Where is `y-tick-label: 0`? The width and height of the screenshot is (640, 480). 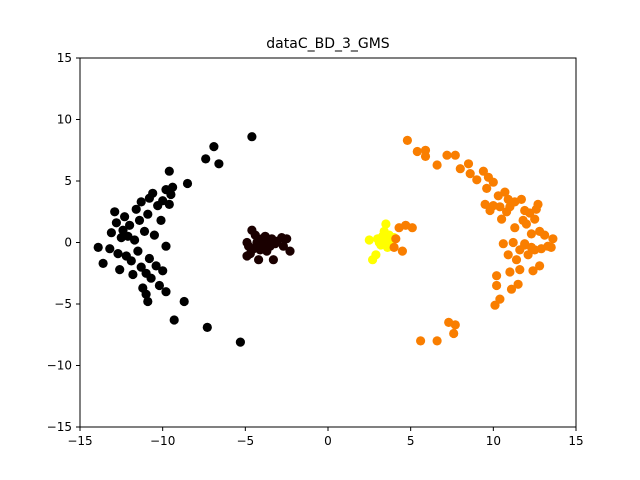
y-tick-label: 0 is located at coordinates (68, 243).